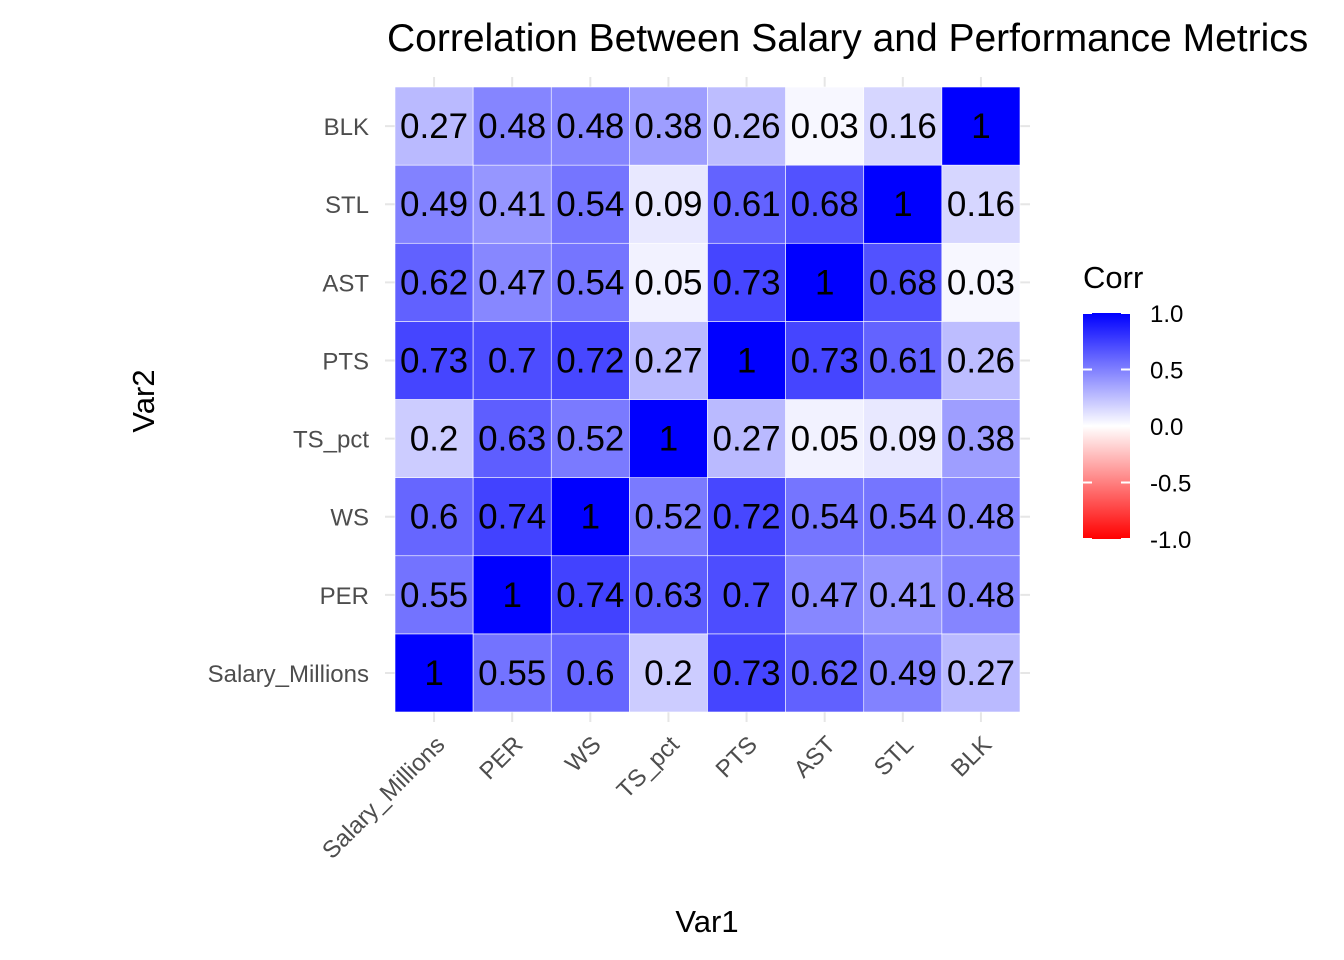 The height and width of the screenshot is (960, 1344). What do you see at coordinates (583, 754) in the screenshot?
I see `x-tick-label: WS` at bounding box center [583, 754].